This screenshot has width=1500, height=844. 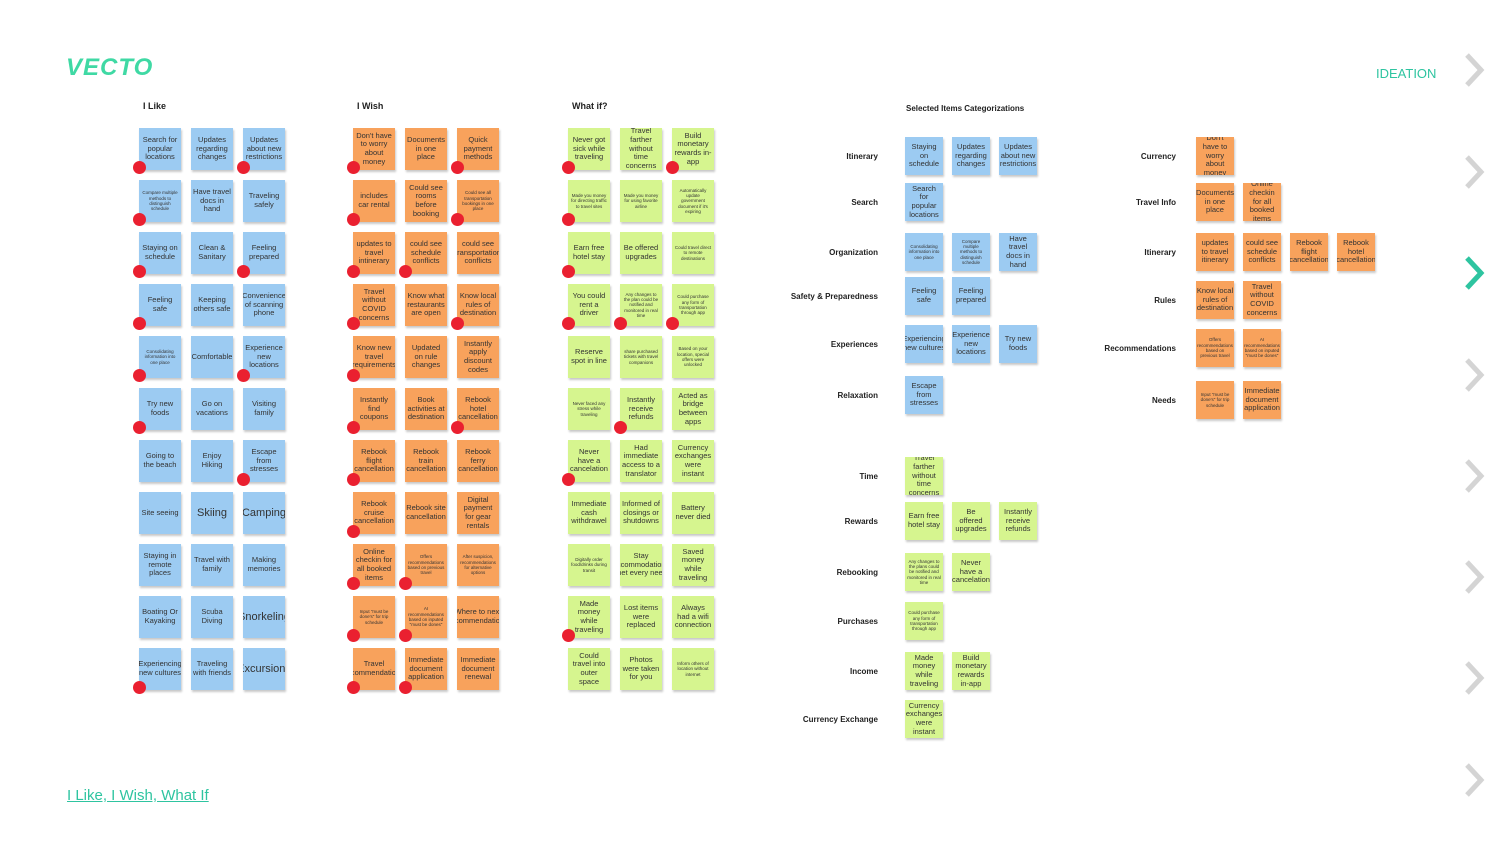 What do you see at coordinates (589, 253) in the screenshot?
I see `sticky-note: Earn free hotel stay` at bounding box center [589, 253].